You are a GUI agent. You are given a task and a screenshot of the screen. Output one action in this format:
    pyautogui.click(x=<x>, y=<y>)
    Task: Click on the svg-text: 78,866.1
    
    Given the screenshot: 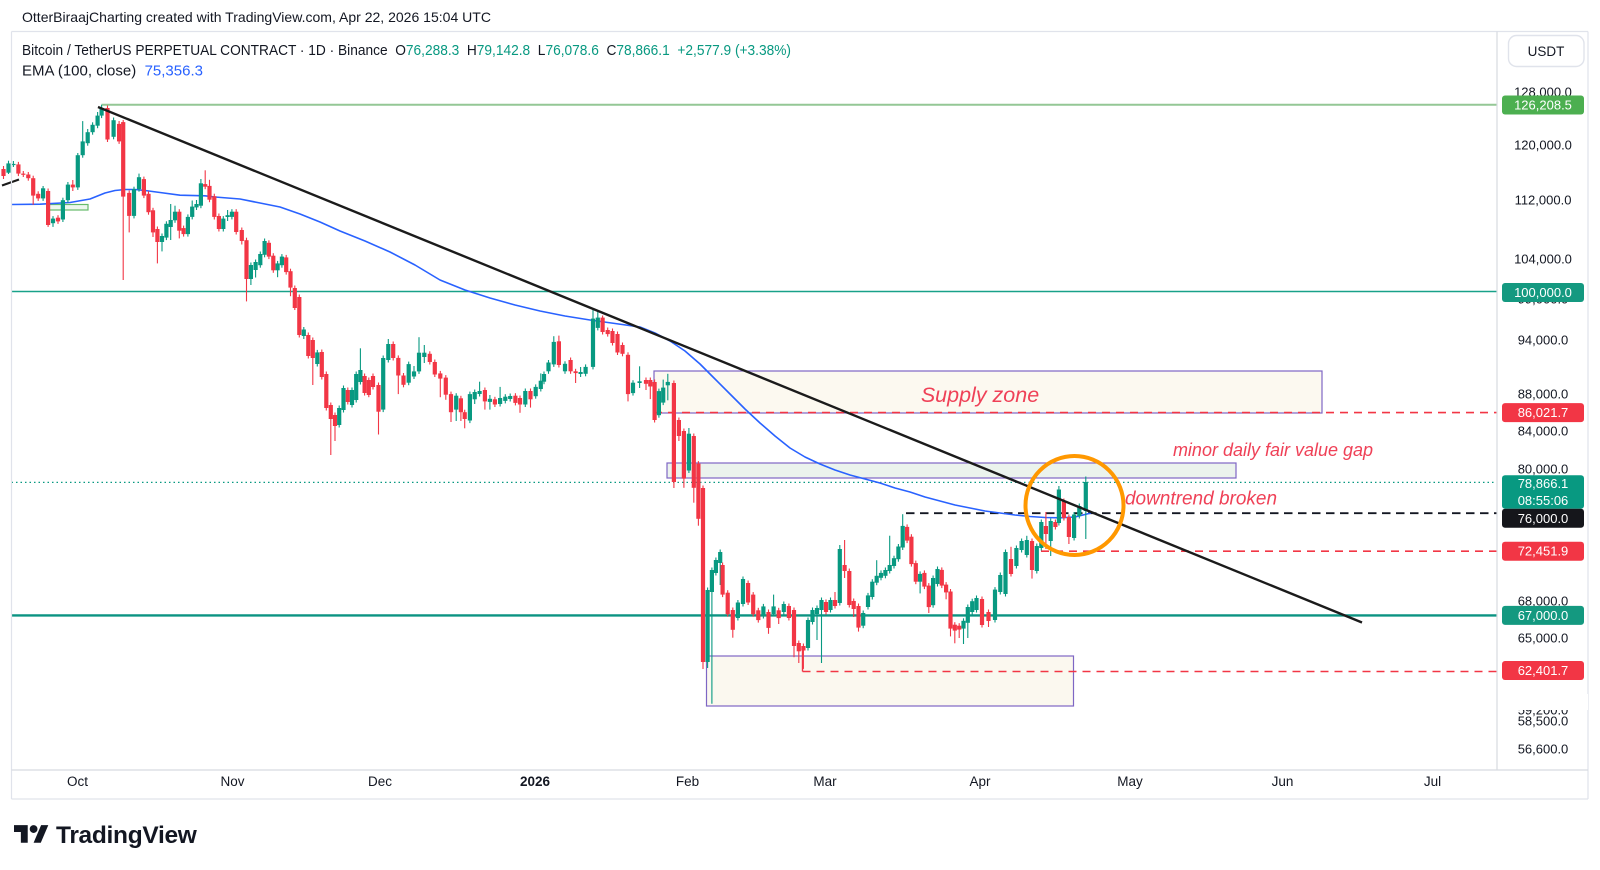 What is the action you would take?
    pyautogui.click(x=1543, y=483)
    